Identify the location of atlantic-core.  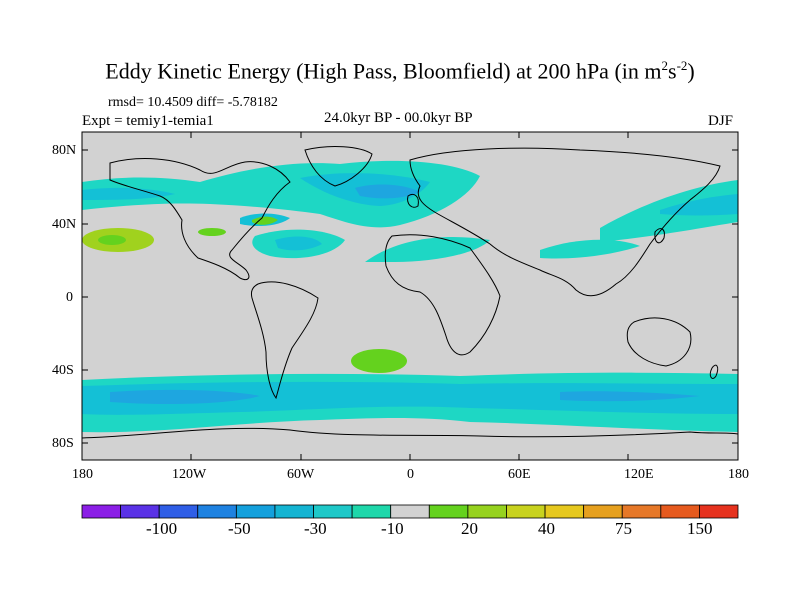
(298, 243).